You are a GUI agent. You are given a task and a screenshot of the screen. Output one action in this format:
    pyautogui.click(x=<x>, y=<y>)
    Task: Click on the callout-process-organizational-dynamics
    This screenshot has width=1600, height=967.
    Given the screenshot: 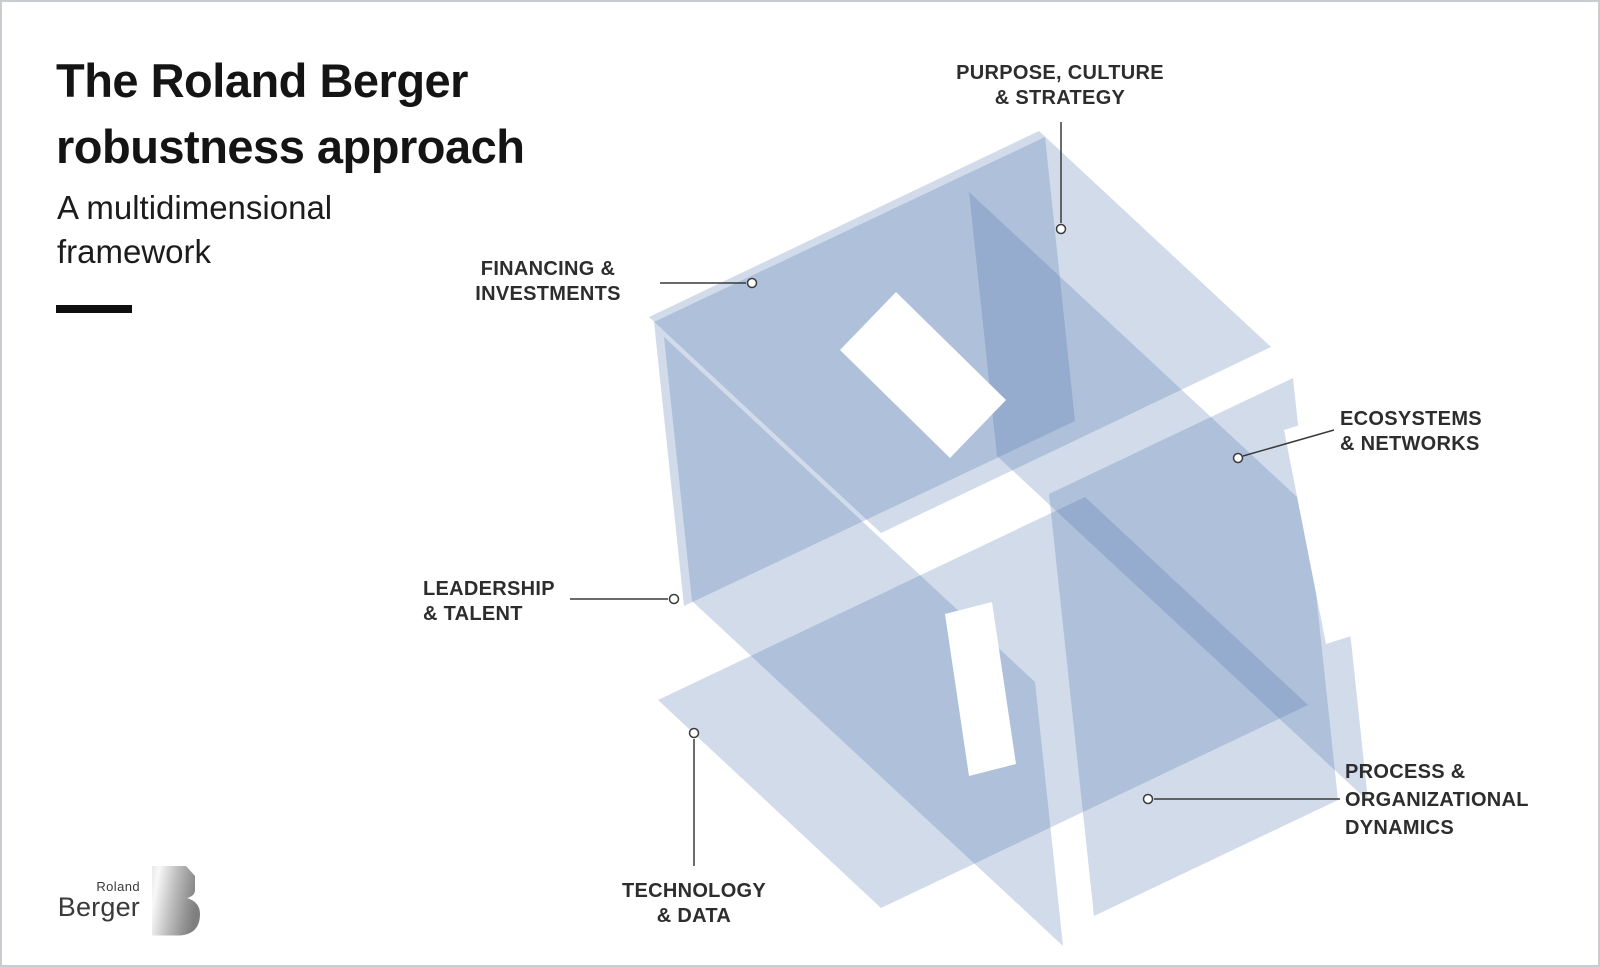 What is the action you would take?
    pyautogui.click(x=1241, y=799)
    